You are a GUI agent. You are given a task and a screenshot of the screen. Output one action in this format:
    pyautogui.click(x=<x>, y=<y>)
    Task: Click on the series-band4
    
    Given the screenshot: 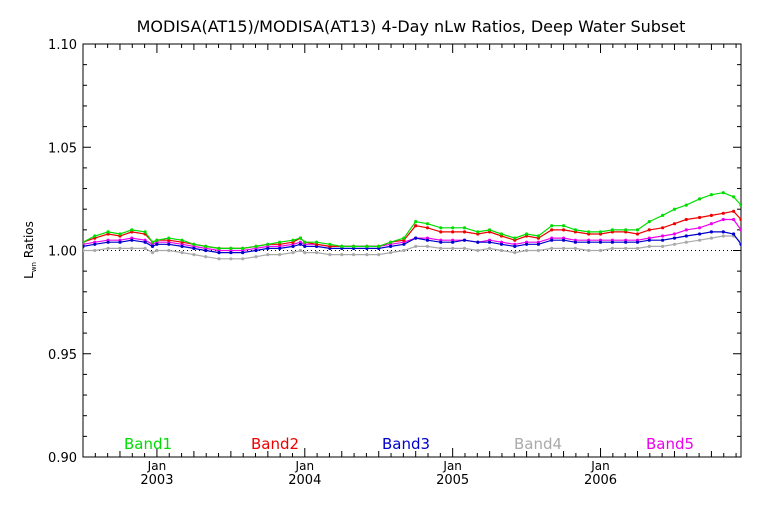 What is the action you would take?
    pyautogui.click(x=412, y=247)
    